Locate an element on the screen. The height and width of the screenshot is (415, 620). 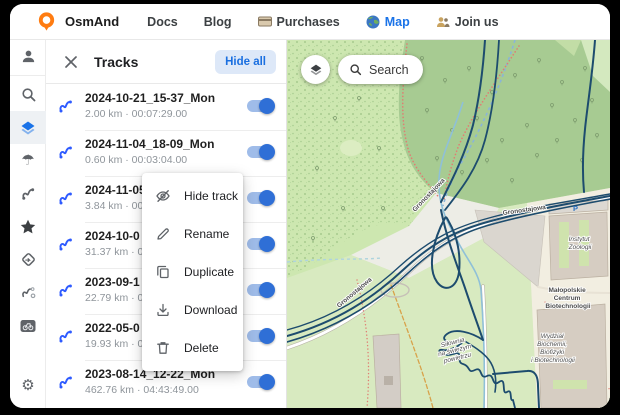
sidebar-item-navigation is located at coordinates (28, 259).